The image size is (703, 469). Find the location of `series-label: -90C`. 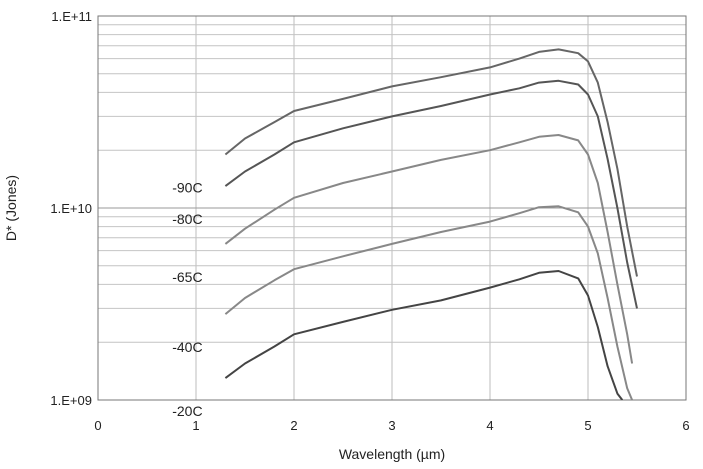

series-label: -90C is located at coordinates (187, 187).